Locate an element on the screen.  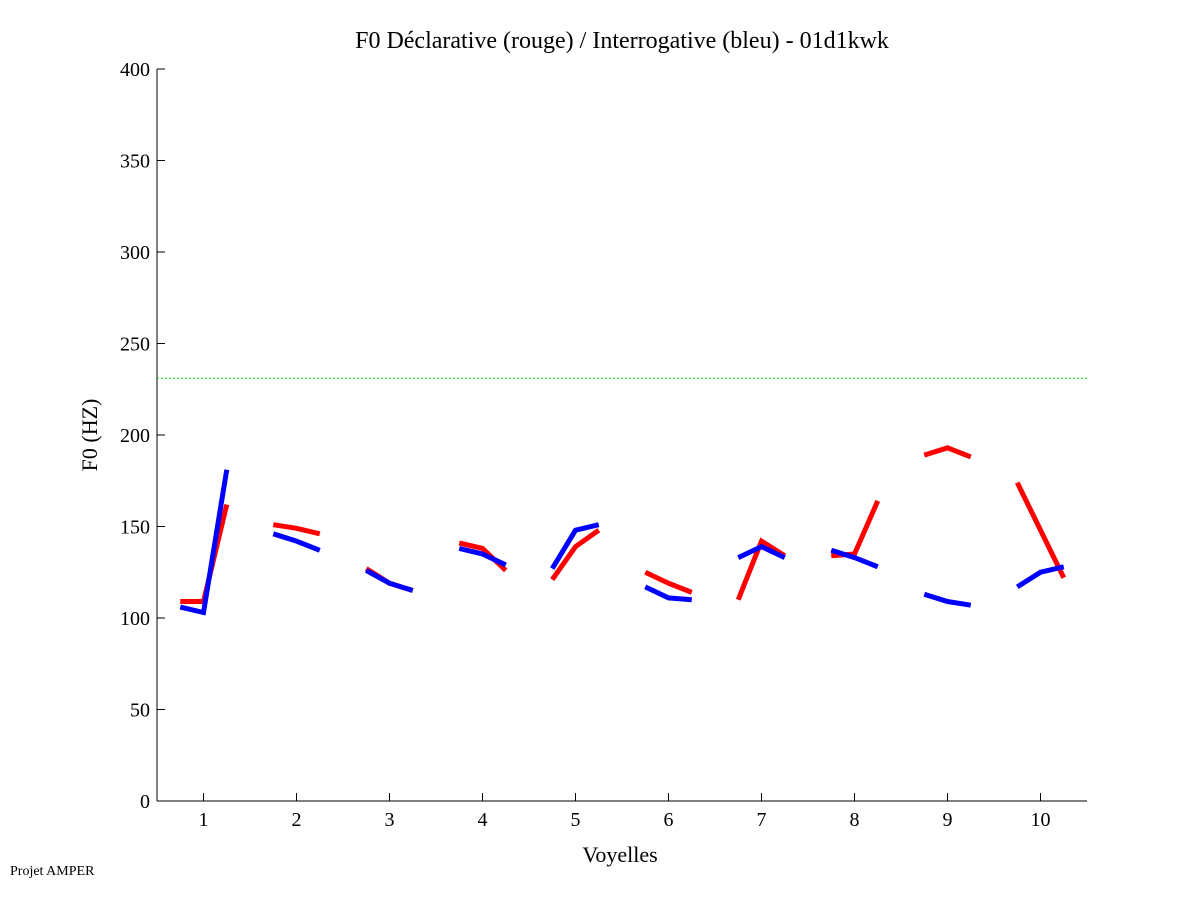
y-tick-label: 100 is located at coordinates (135, 619).